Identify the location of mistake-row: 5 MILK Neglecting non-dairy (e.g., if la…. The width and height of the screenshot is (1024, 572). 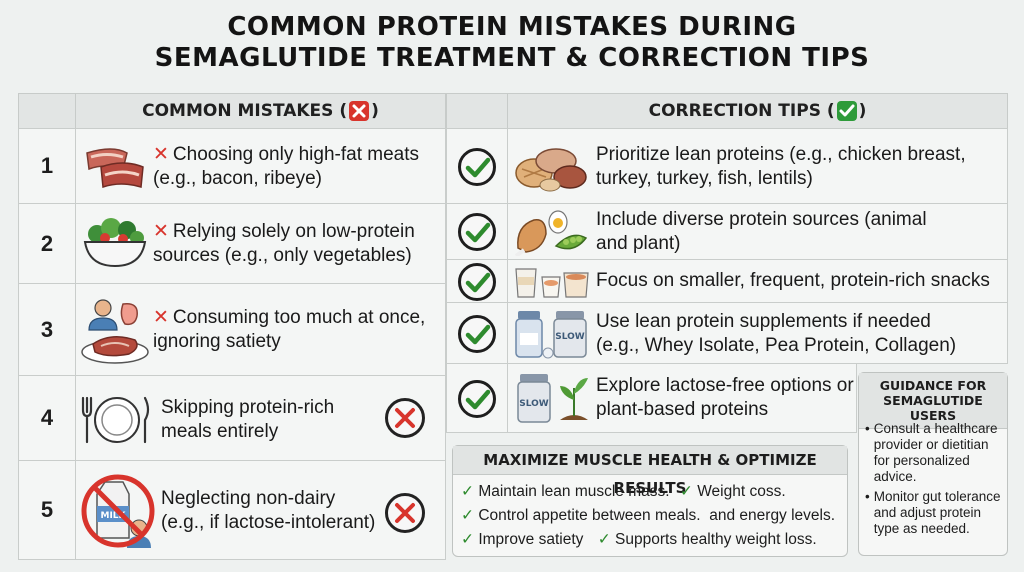
(232, 510).